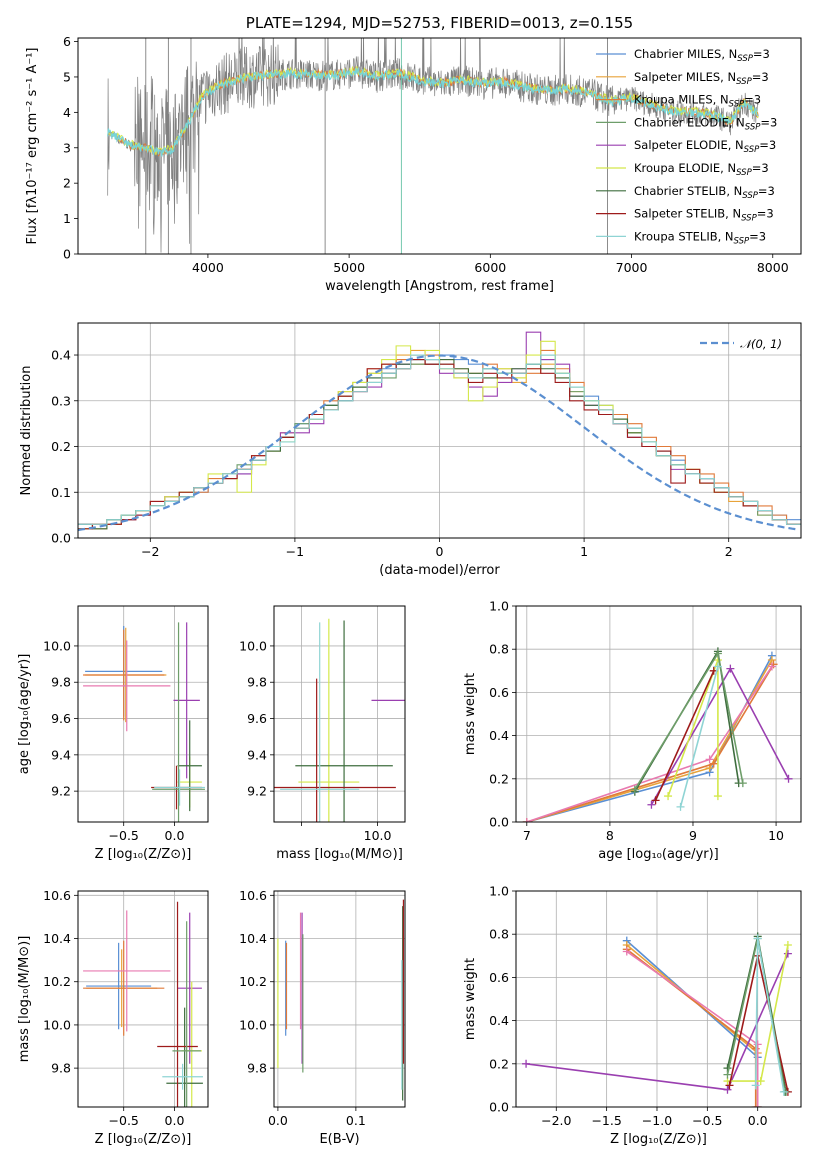 This screenshot has height=1170, width=819. What do you see at coordinates (143, 854) in the screenshot?
I see `x-axis-label: Z [log₁₀(Z/Z⊙)]` at bounding box center [143, 854].